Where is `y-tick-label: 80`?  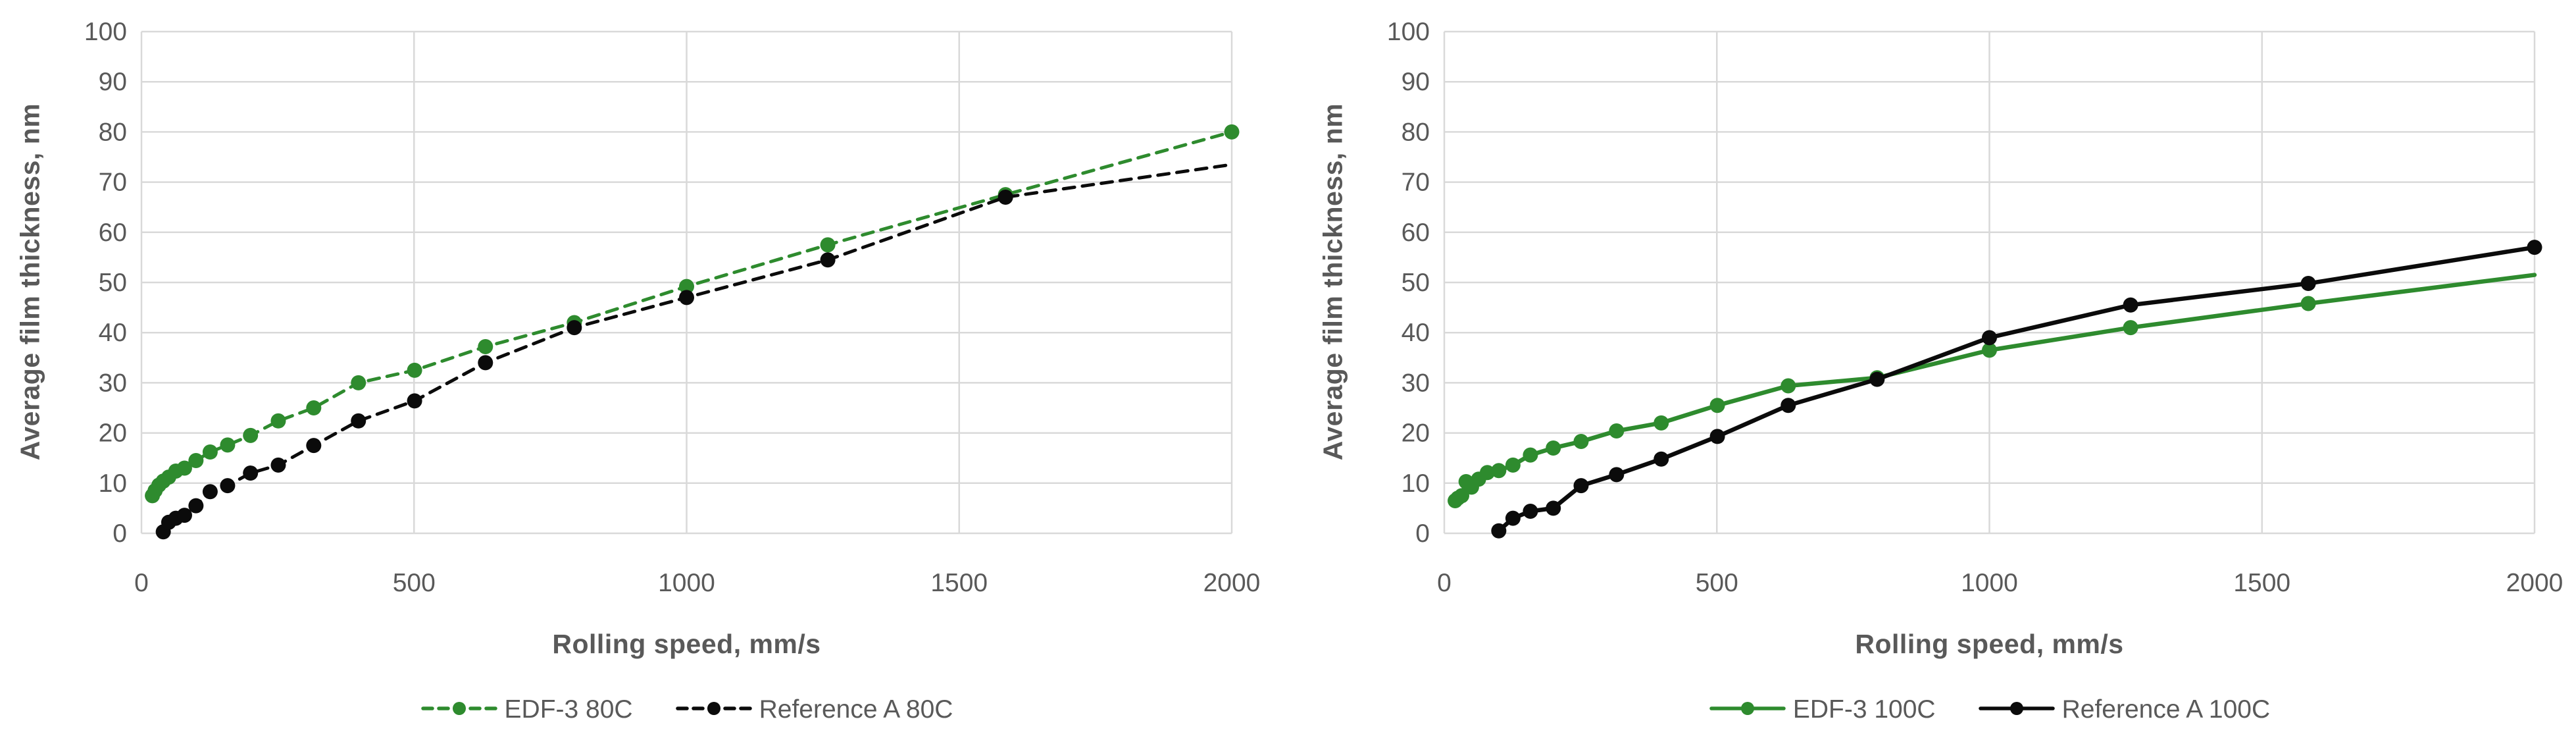
y-tick-label: 80 is located at coordinates (1416, 132).